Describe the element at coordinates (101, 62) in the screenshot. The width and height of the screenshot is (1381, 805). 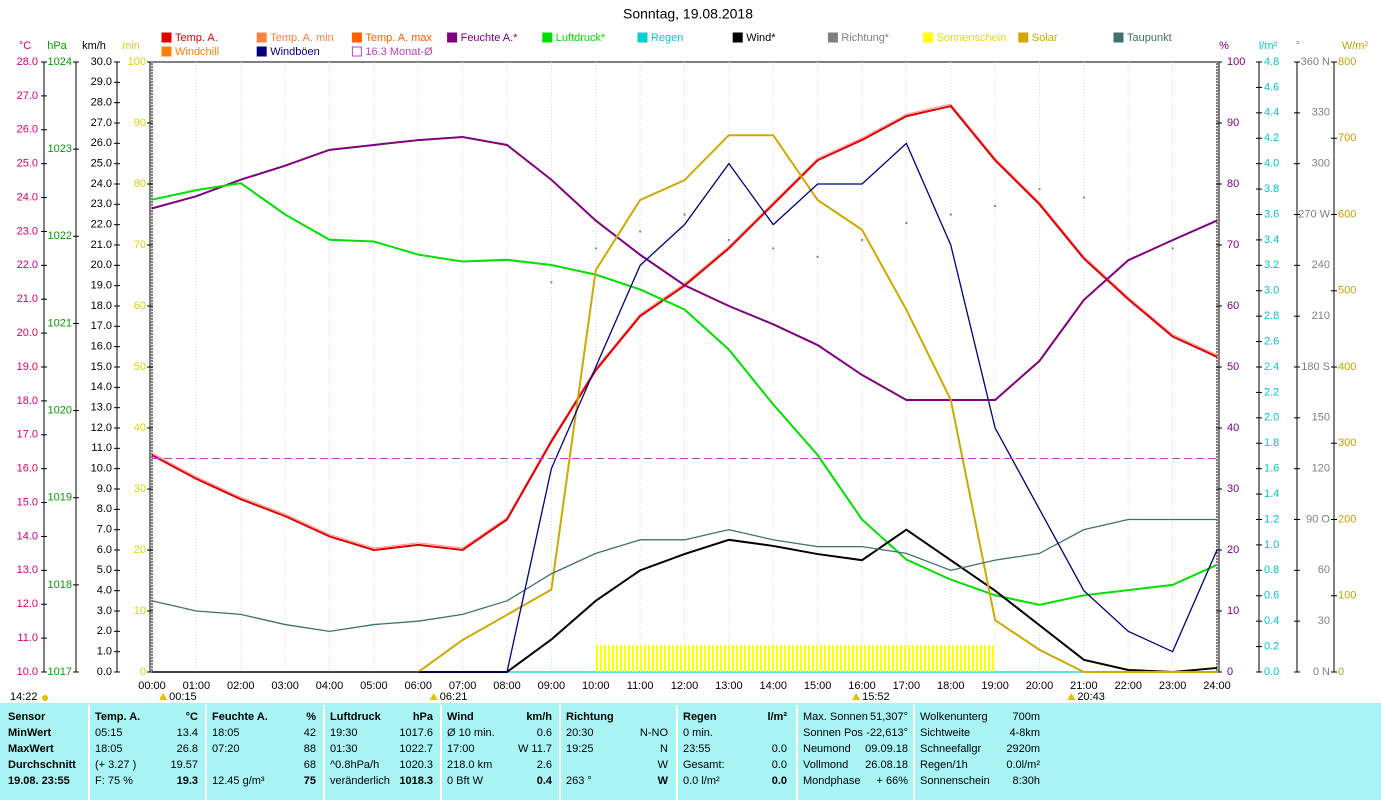
I see `y-tick-label: 30.0` at that location.